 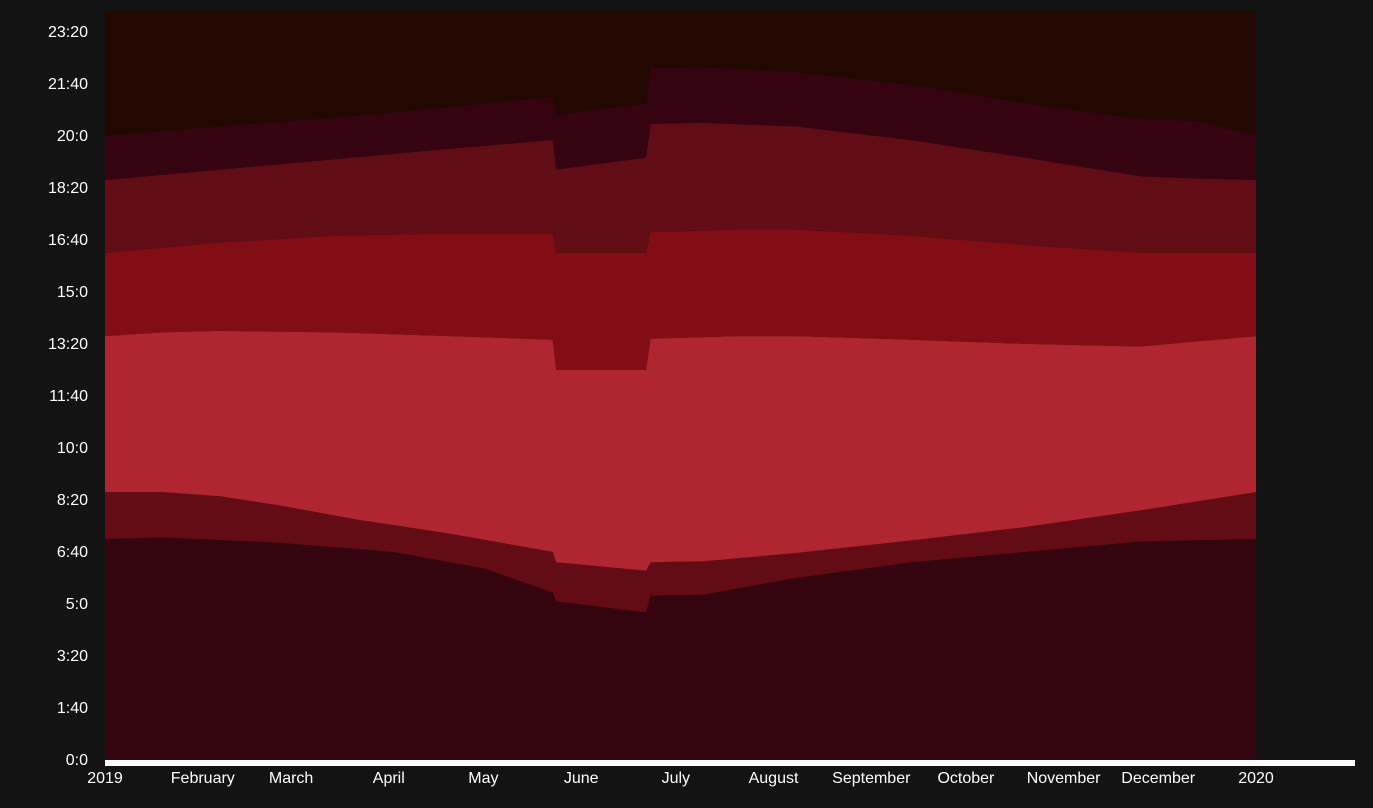 What do you see at coordinates (68, 240) in the screenshot?
I see `y-tick-label: 16:40` at bounding box center [68, 240].